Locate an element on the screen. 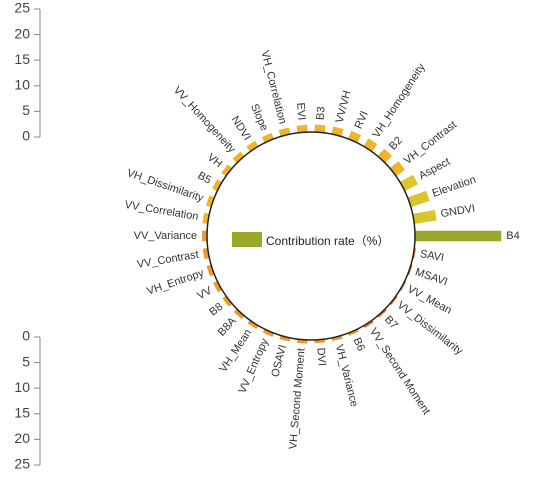 The width and height of the screenshot is (550, 477). label-ndvi: NDVI is located at coordinates (241, 128).